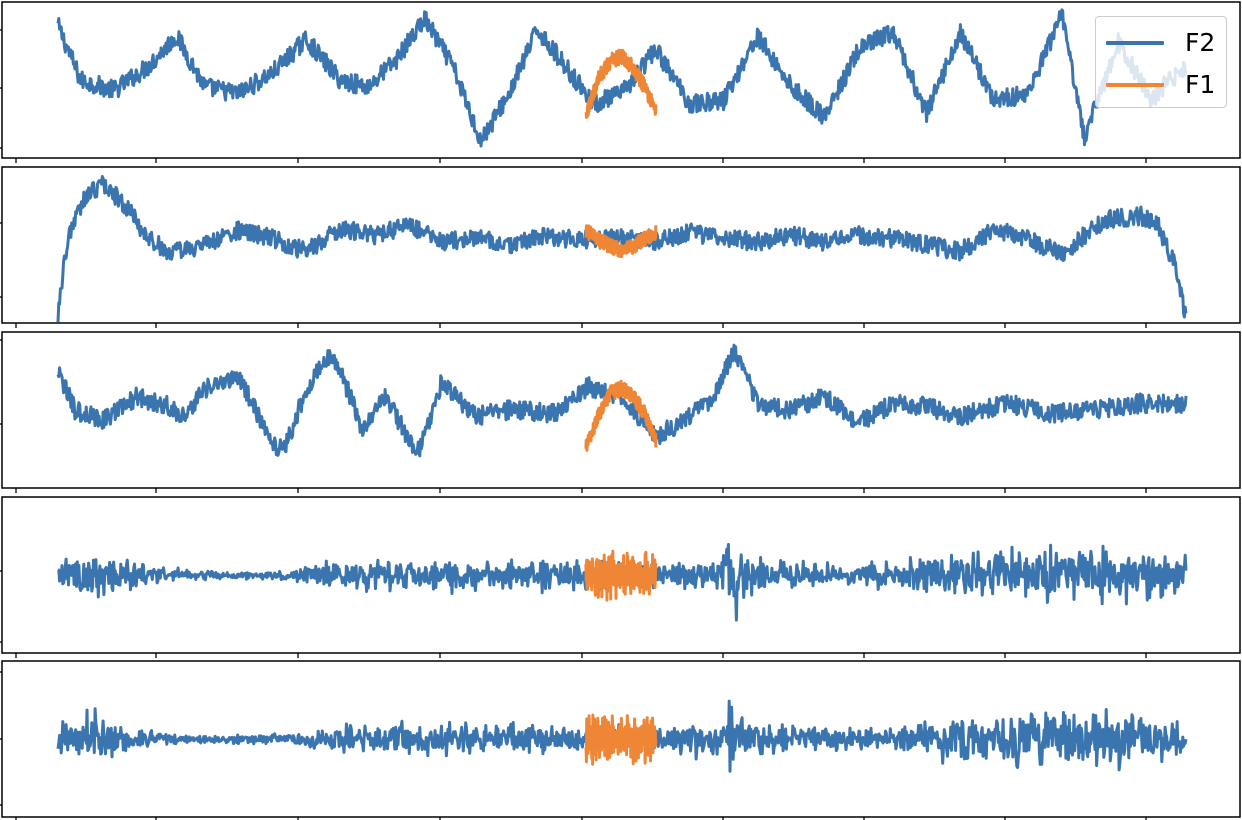  I want to click on legend-swatch-f2, so click(1135, 43).